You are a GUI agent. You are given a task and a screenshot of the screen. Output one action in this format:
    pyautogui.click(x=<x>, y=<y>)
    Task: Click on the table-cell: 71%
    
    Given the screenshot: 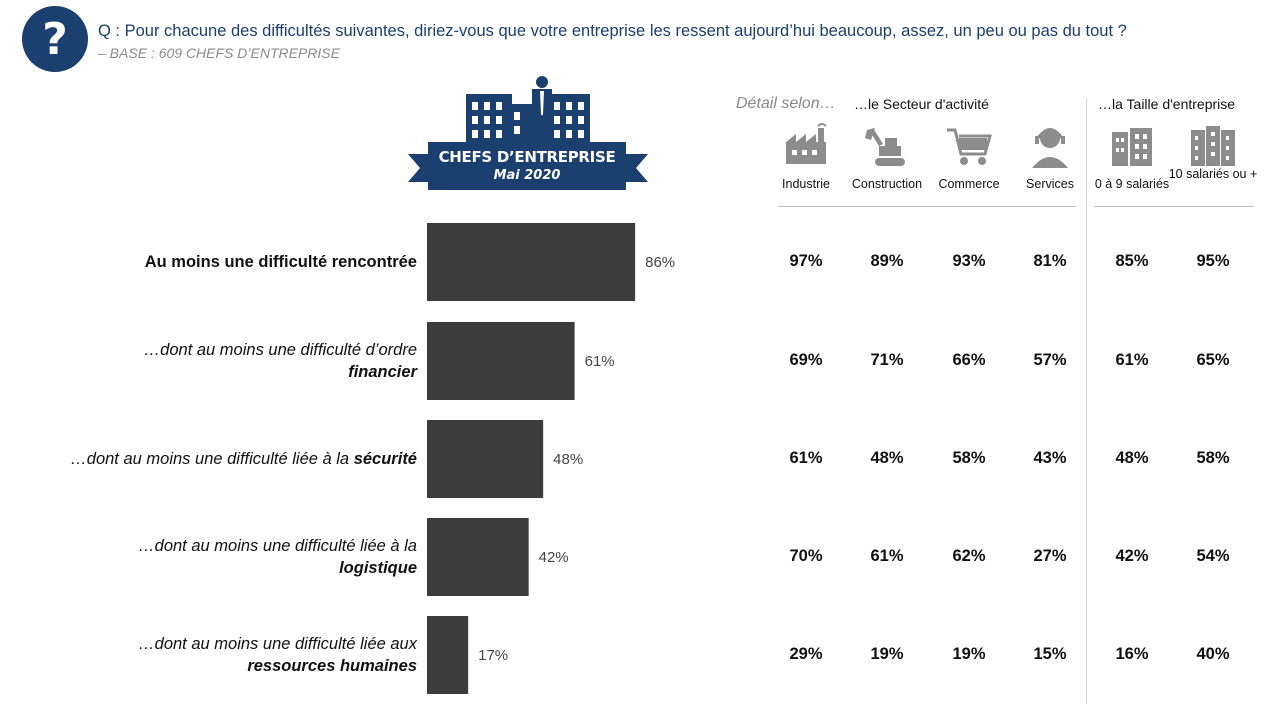 What is the action you would take?
    pyautogui.click(x=887, y=360)
    